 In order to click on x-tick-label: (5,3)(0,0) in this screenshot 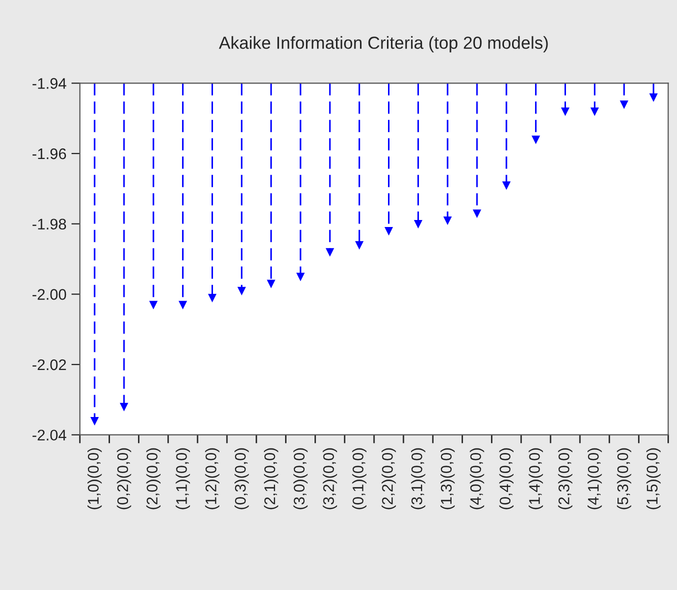, I will do `click(624, 479)`.